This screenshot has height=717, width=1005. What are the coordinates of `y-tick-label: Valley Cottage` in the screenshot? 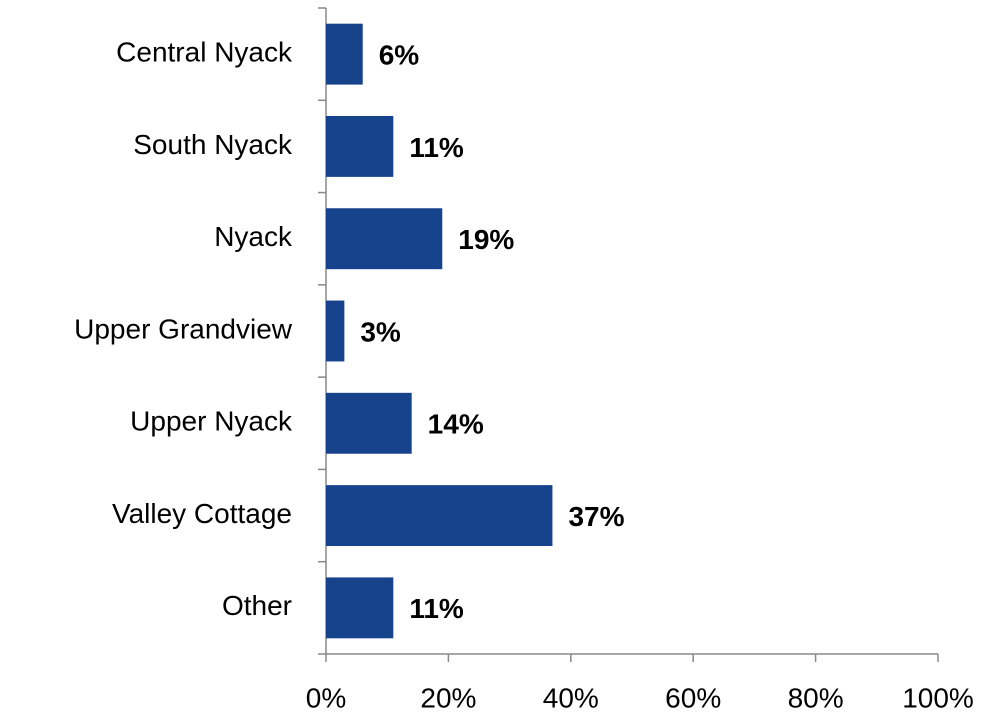 It's located at (202, 513).